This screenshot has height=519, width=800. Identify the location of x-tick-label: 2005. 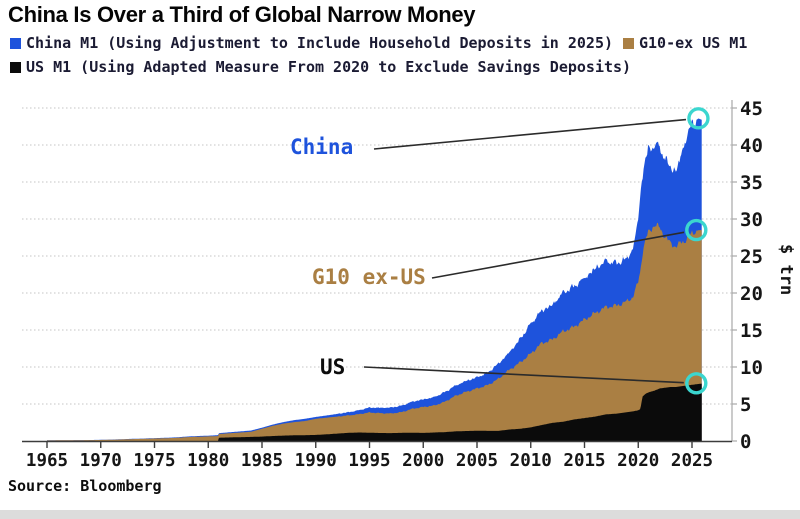
(477, 461).